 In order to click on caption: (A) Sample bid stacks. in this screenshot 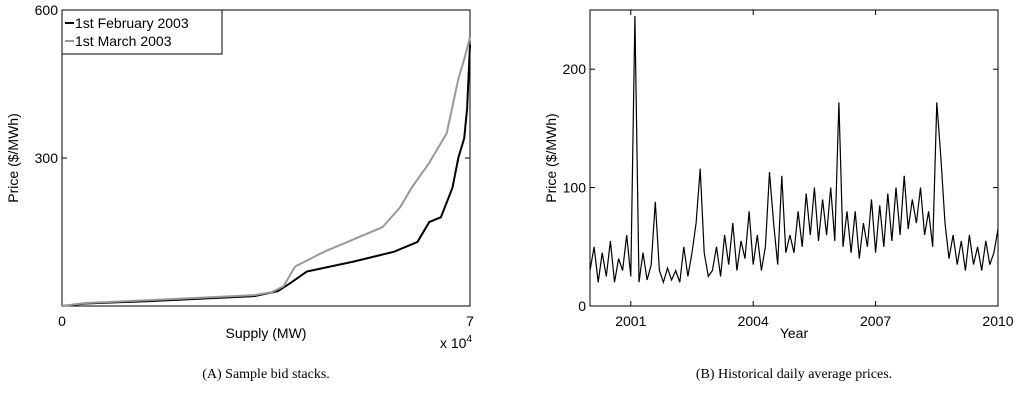, I will do `click(266, 374)`.